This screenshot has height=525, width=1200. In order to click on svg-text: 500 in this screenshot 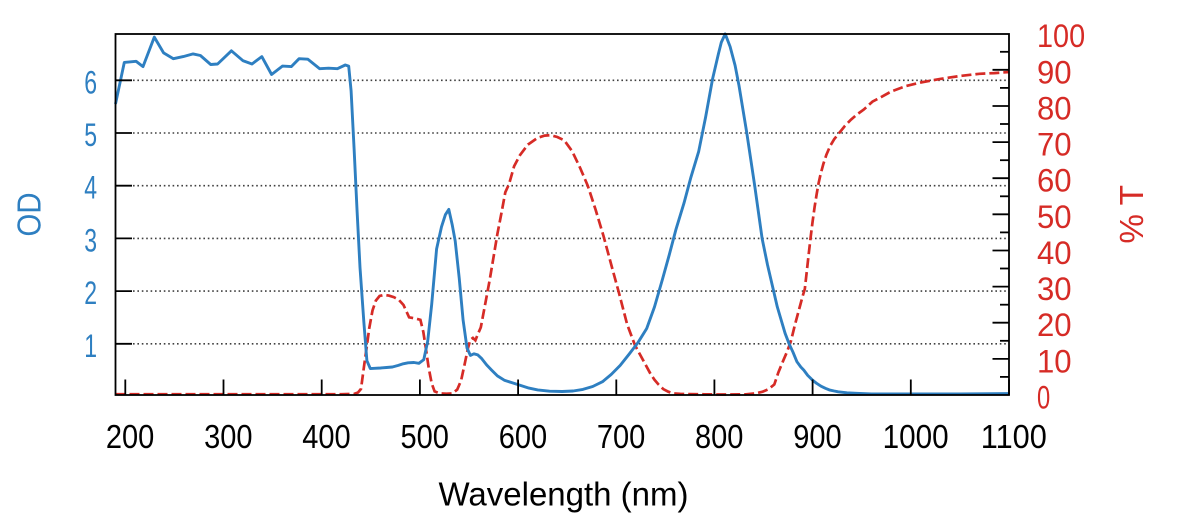, I will do `click(425, 436)`.